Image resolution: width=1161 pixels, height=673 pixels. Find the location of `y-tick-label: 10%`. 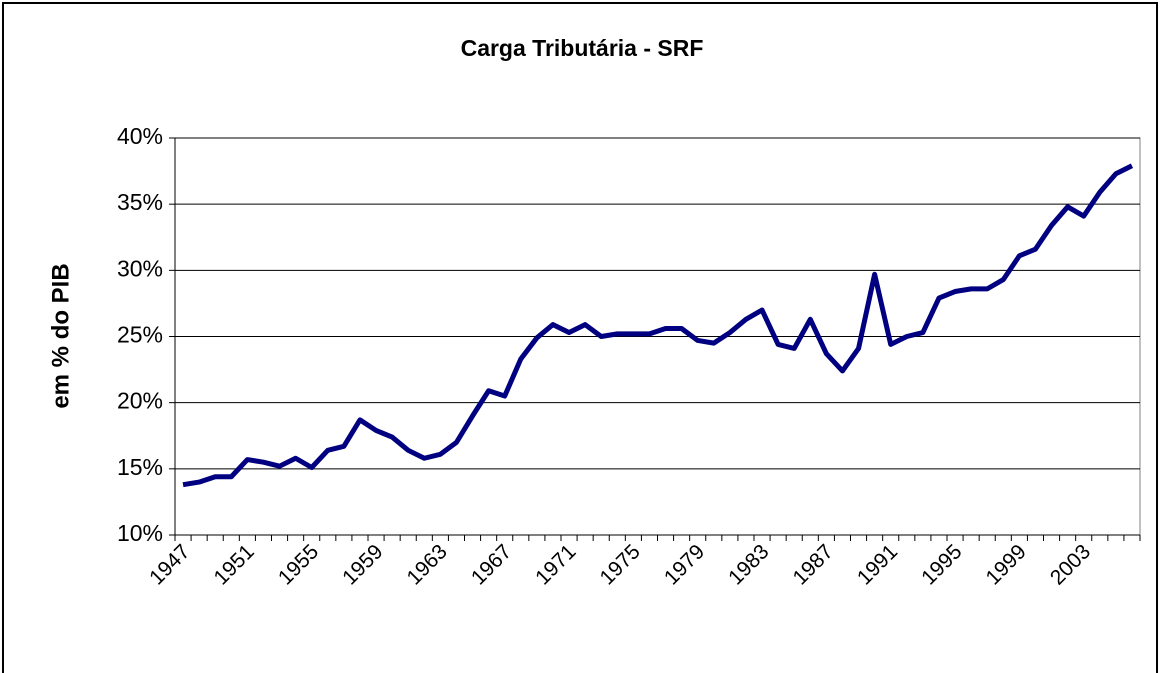

y-tick-label: 10% is located at coordinates (140, 533).